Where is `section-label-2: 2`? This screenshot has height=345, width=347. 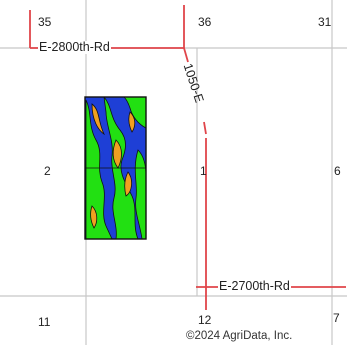
section-label-2: 2 is located at coordinates (47, 171).